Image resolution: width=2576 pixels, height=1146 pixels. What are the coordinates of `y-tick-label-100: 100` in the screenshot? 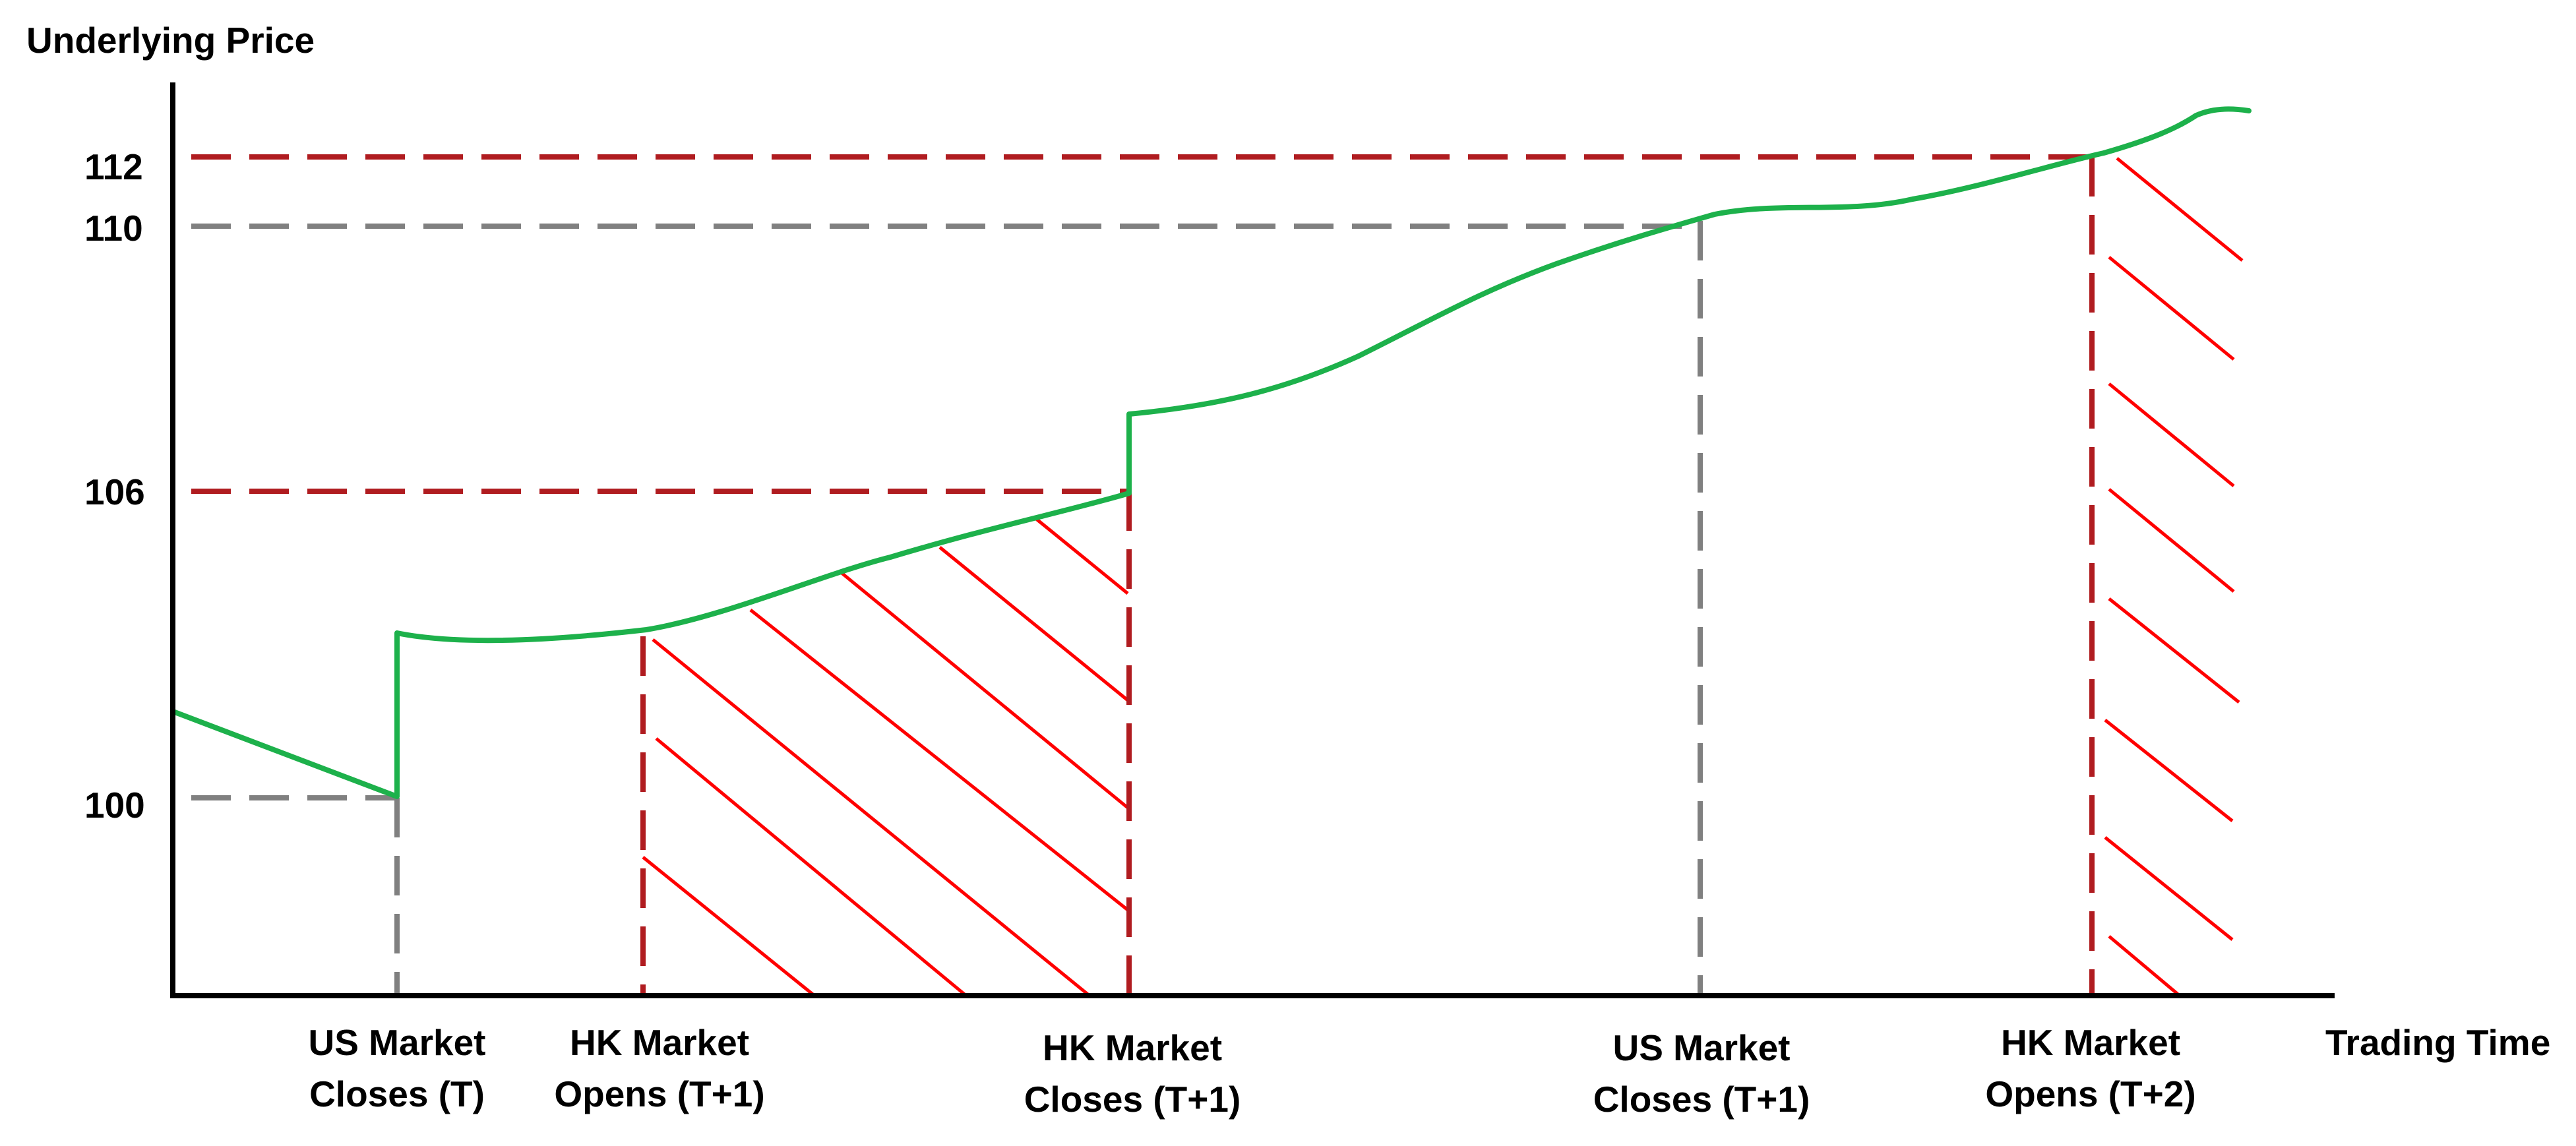 It's located at (114, 805).